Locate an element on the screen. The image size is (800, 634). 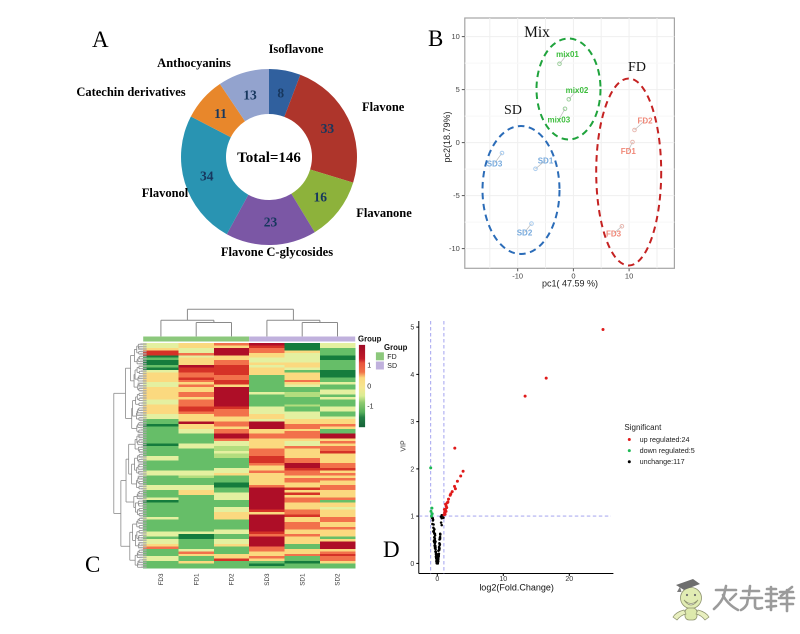
svg-text: 23 is located at coordinates (271, 222).